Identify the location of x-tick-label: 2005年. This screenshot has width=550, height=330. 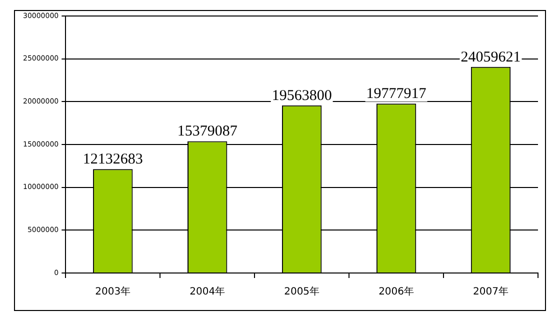
(302, 292).